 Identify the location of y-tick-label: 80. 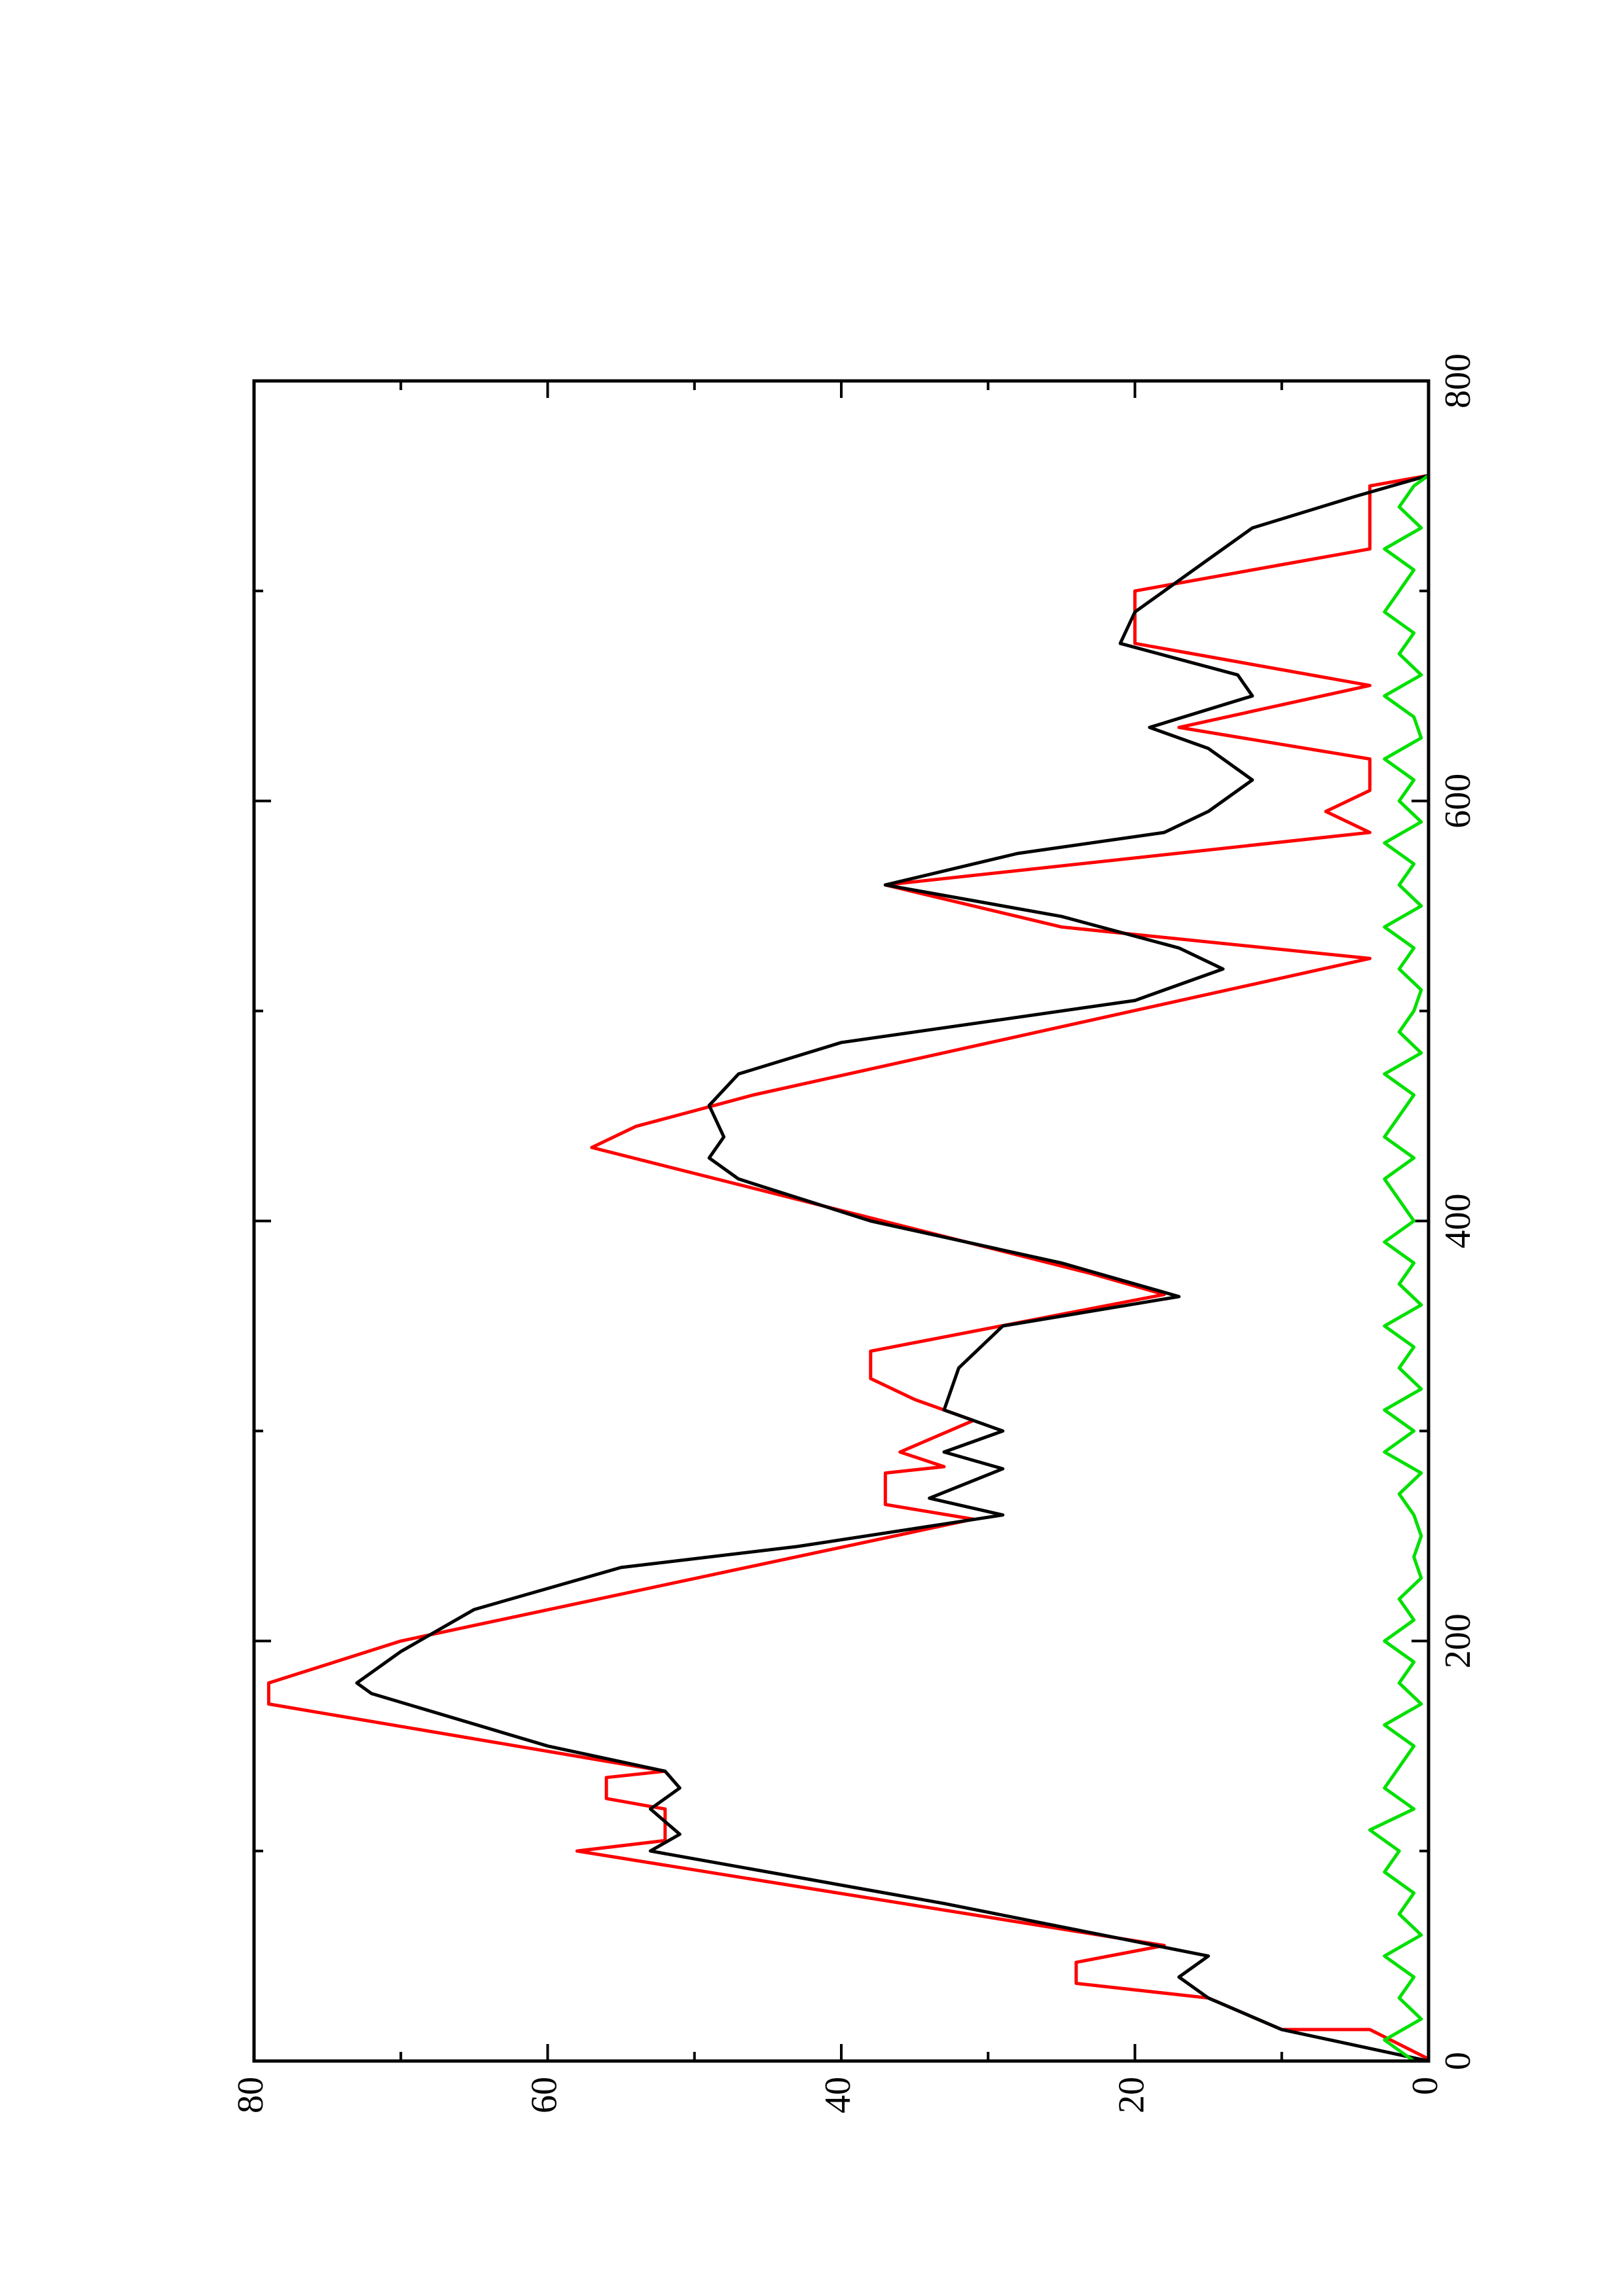
(250, 2095).